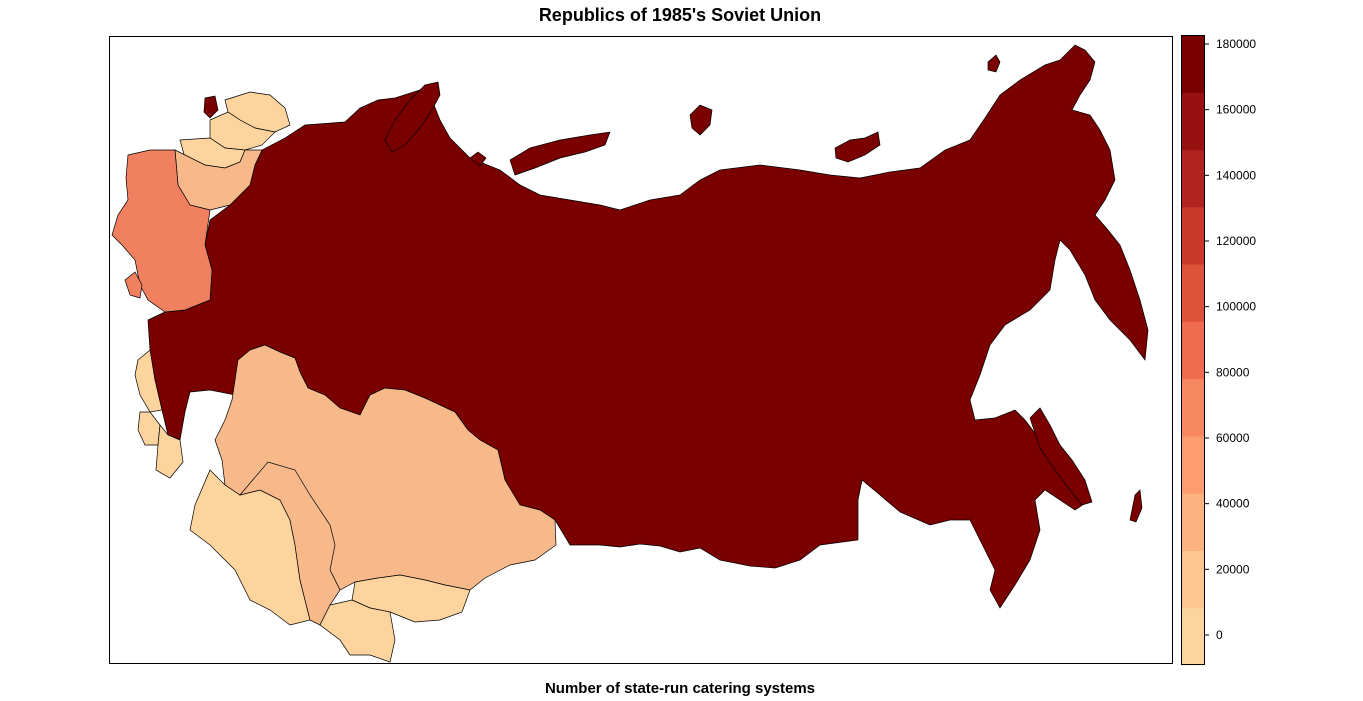 The height and width of the screenshot is (701, 1363). What do you see at coordinates (1233, 438) in the screenshot?
I see `legend-tick-label: 60000` at bounding box center [1233, 438].